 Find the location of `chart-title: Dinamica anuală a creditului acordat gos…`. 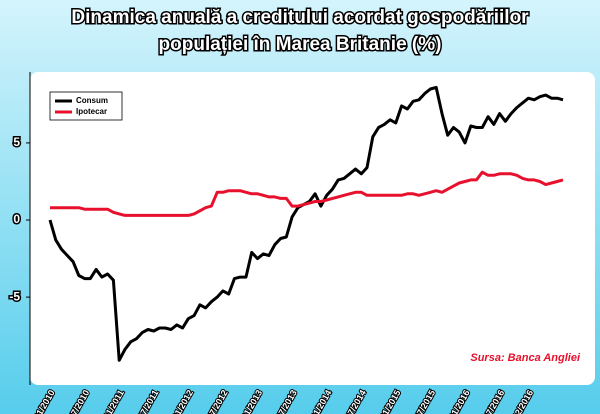

chart-title: Dinamica anuală a creditului acordat gos… is located at coordinates (300, 17).